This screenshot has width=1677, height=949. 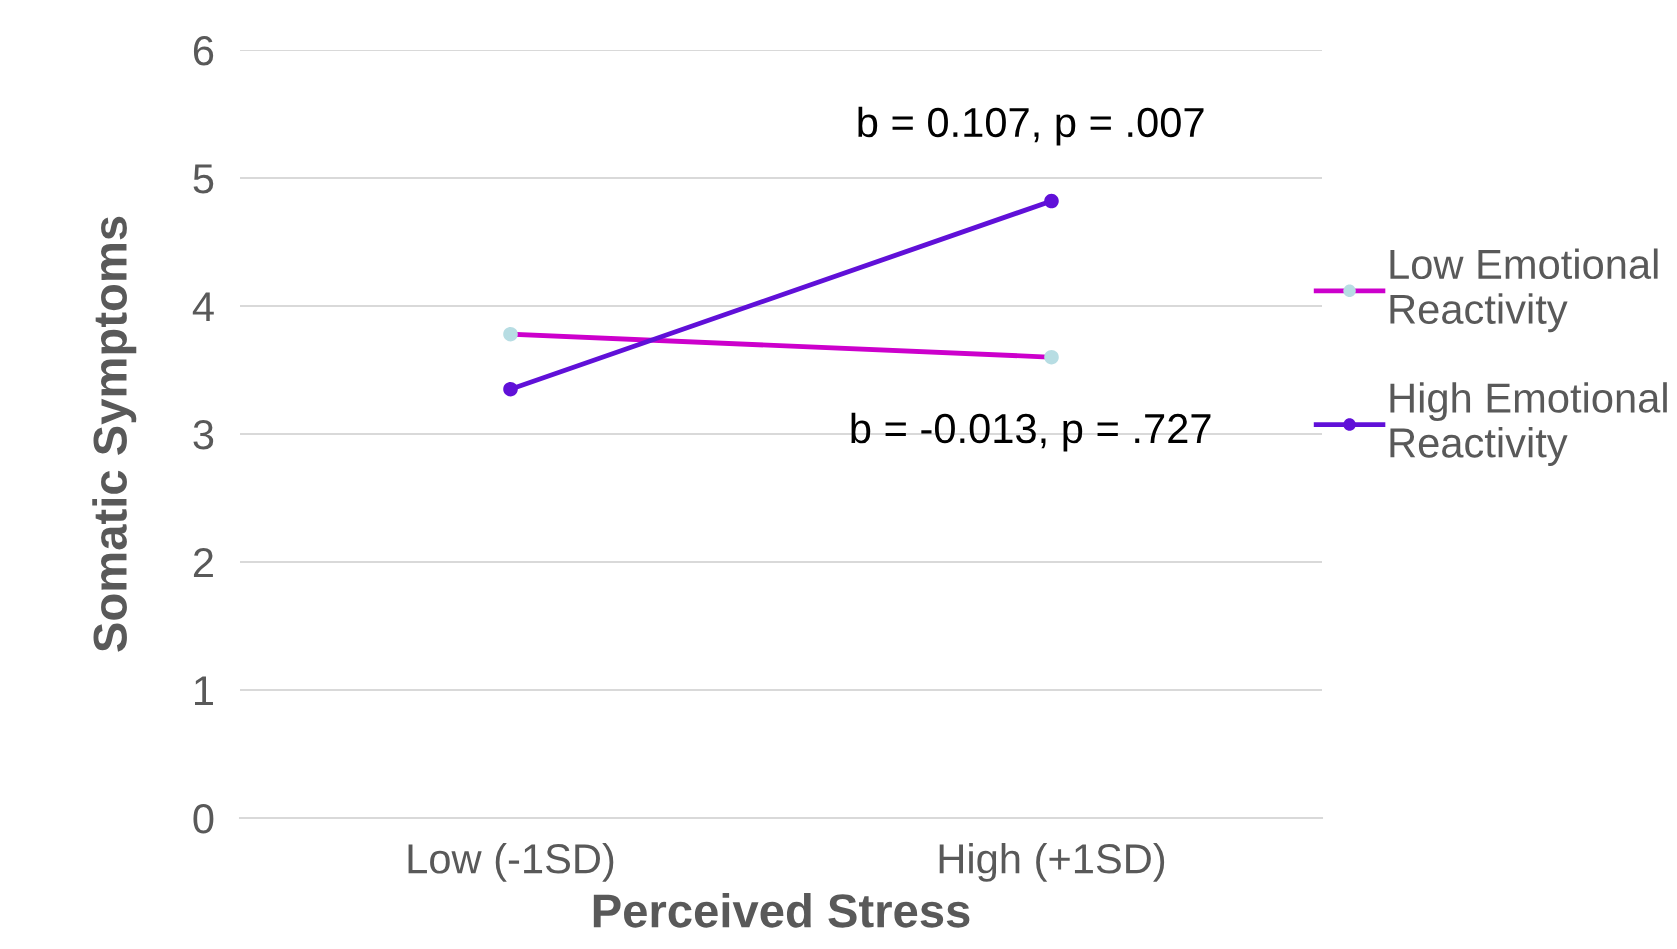 What do you see at coordinates (511, 862) in the screenshot?
I see `x-tick-label: Low (-1SD)` at bounding box center [511, 862].